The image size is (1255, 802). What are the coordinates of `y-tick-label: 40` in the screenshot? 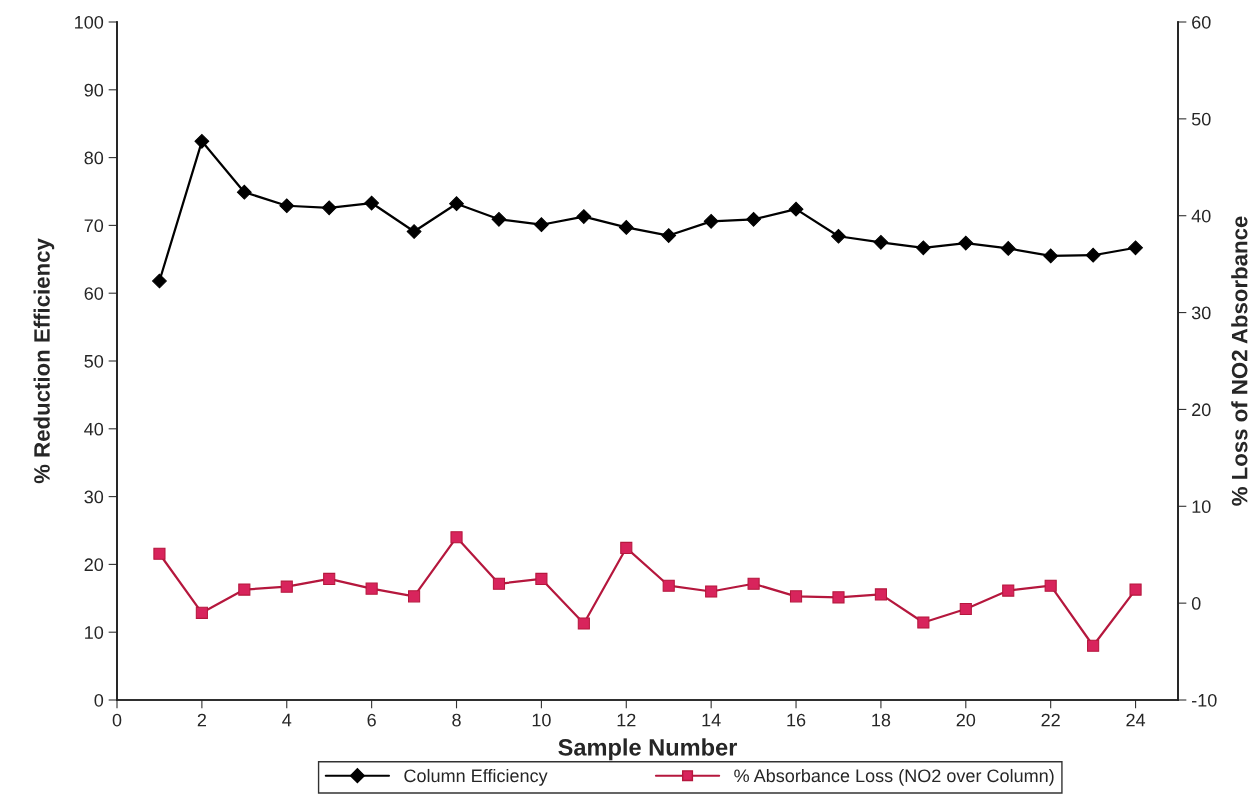 It's located at (94, 429).